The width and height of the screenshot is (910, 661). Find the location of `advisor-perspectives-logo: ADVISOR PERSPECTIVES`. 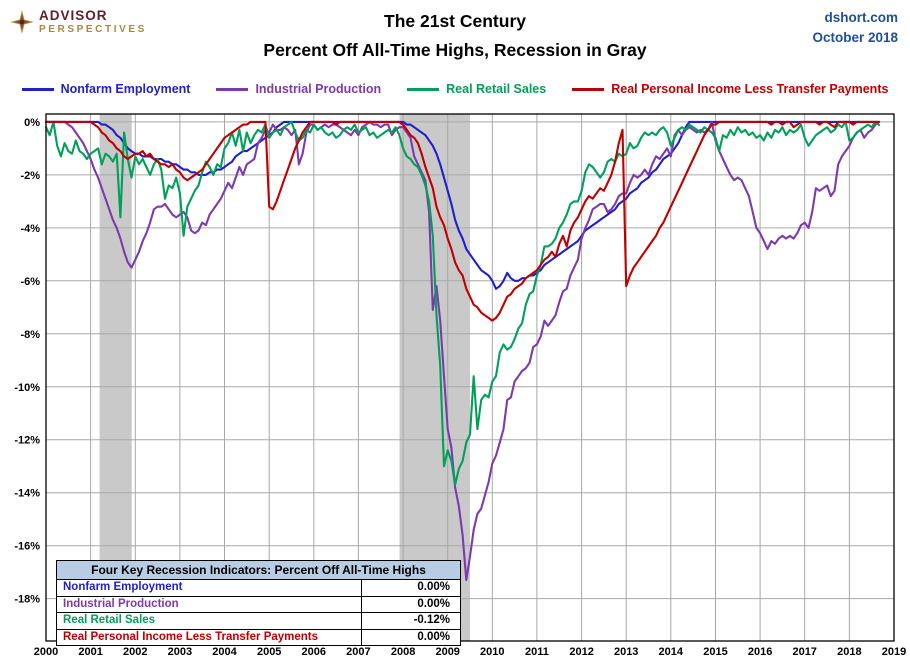

advisor-perspectives-logo: ADVISOR PERSPECTIVES is located at coordinates (78, 21).